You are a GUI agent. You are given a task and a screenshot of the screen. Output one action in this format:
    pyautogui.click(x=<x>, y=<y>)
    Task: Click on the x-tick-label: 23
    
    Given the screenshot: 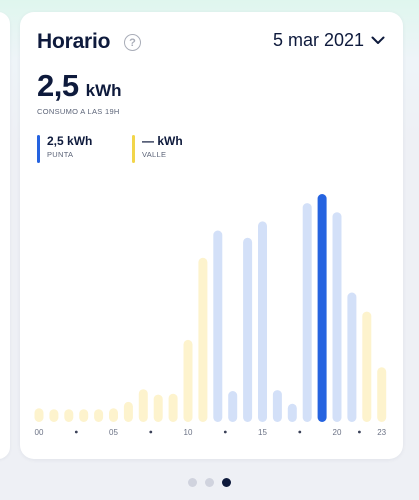 What is the action you would take?
    pyautogui.click(x=381, y=432)
    